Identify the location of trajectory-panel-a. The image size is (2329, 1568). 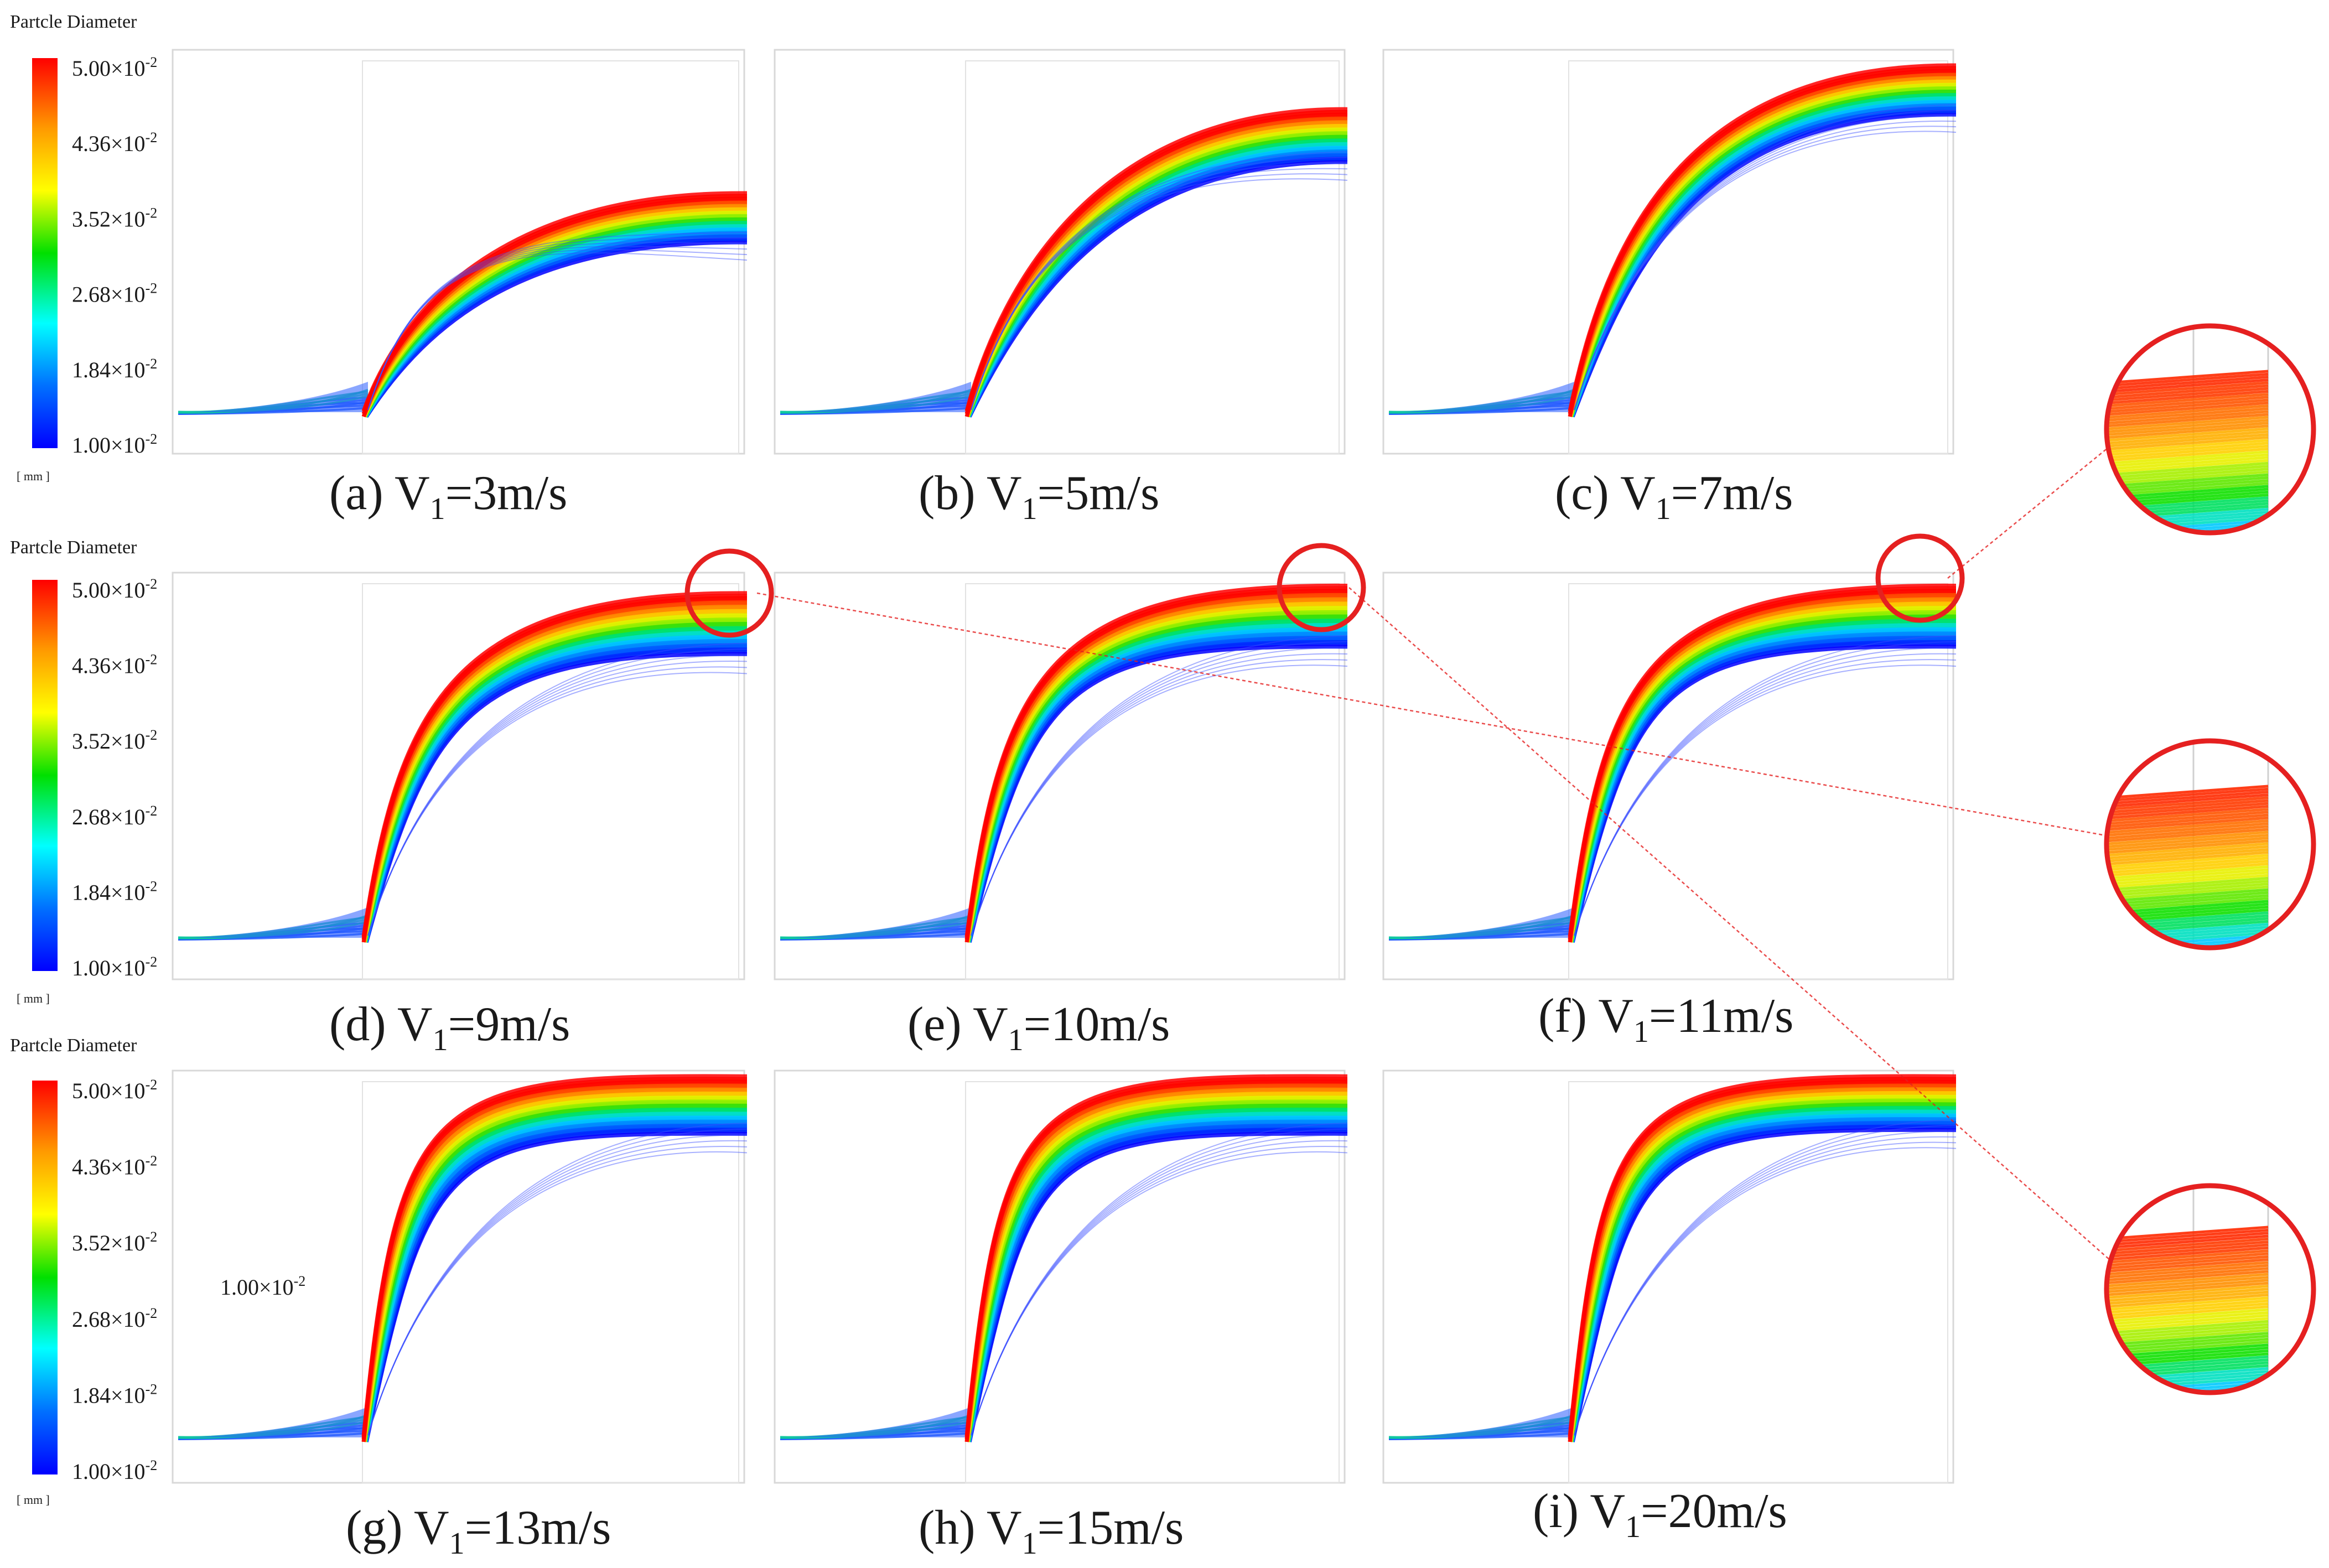
(460, 252).